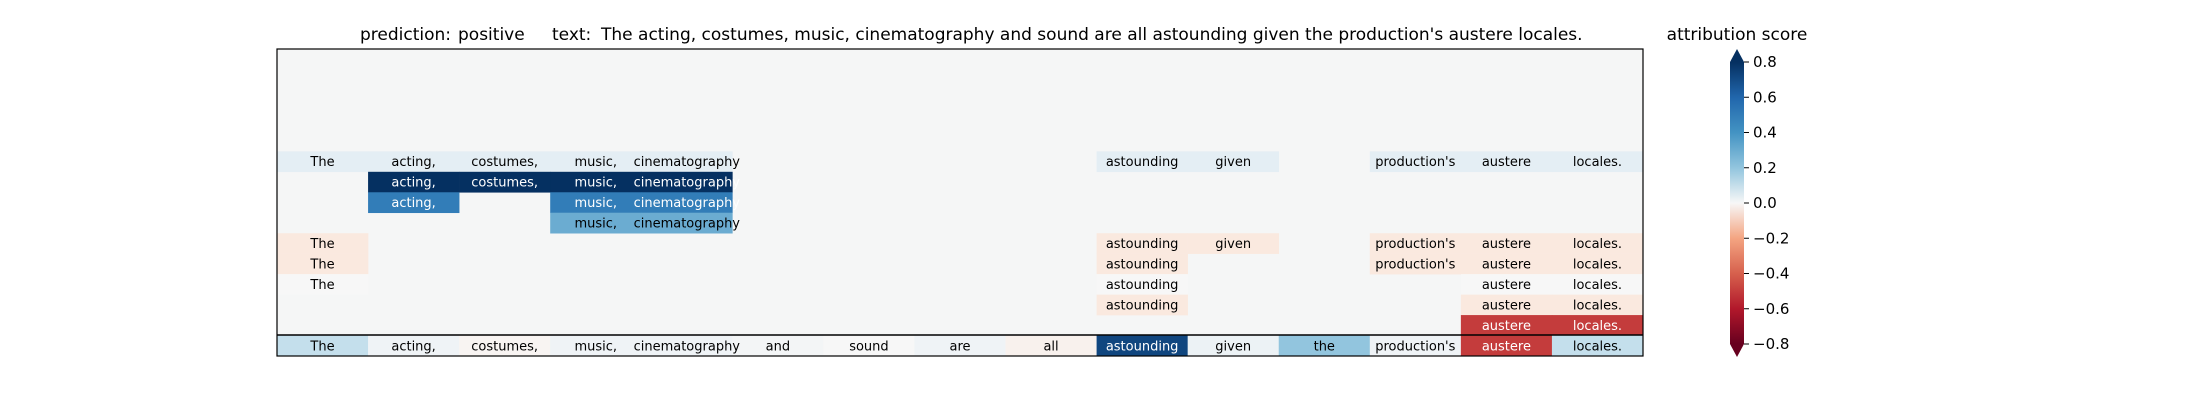 The height and width of the screenshot is (404, 2200). Describe the element at coordinates (1737, 35) in the screenshot. I see `colorbar-title: attribution score` at that location.